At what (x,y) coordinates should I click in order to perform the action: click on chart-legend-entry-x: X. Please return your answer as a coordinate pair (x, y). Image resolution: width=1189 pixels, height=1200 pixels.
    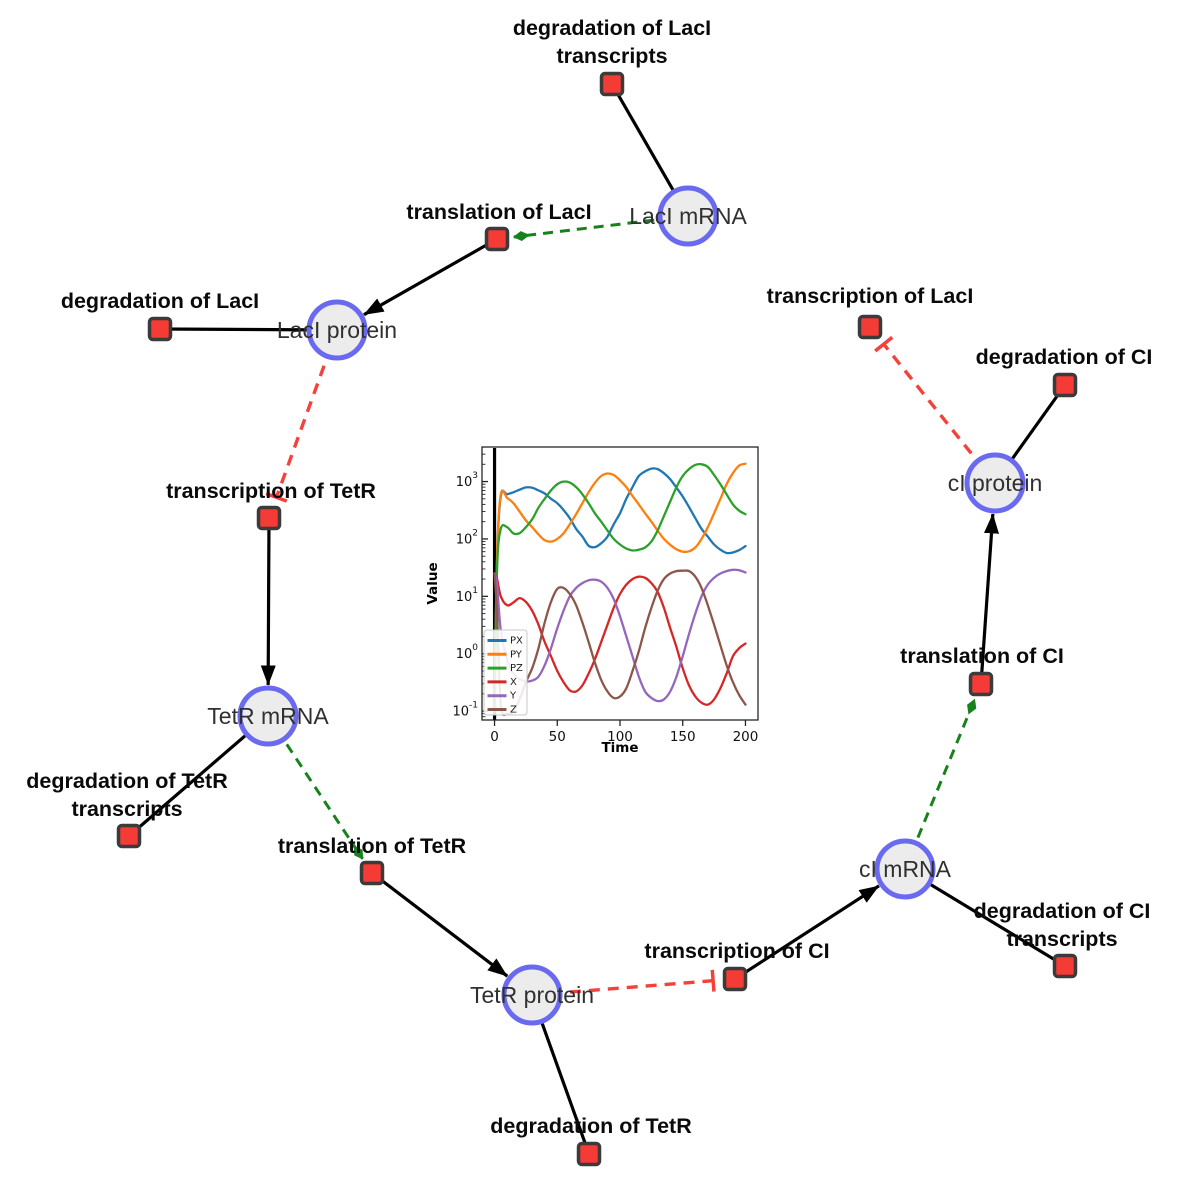
    Looking at the image, I should click on (513, 682).